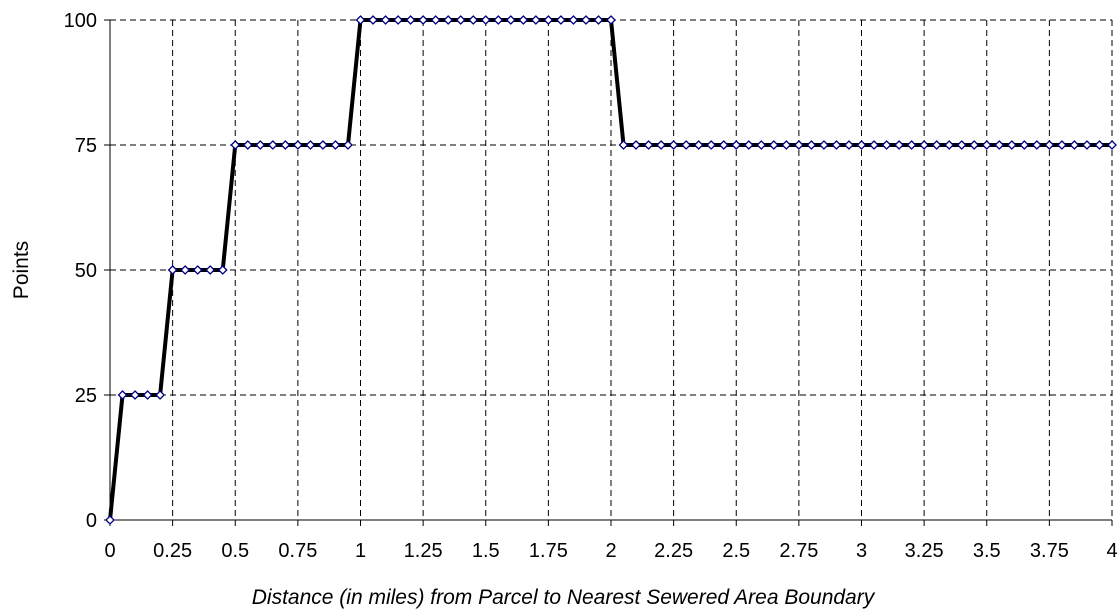 The height and width of the screenshot is (616, 1118). What do you see at coordinates (91, 521) in the screenshot?
I see `y-tick-label: 0` at bounding box center [91, 521].